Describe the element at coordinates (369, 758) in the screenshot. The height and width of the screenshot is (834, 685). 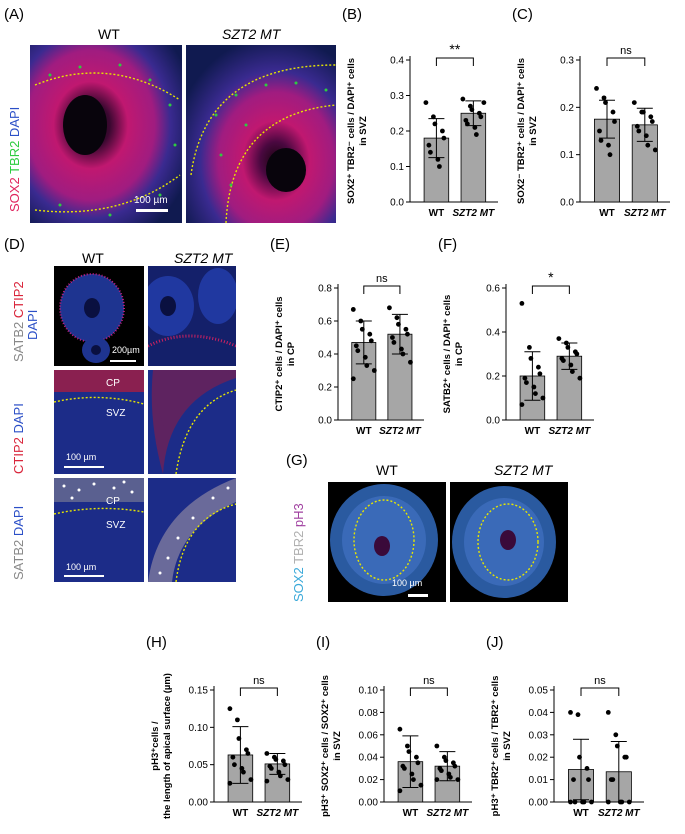
I see `y-tick-label: 0.04` at that location.